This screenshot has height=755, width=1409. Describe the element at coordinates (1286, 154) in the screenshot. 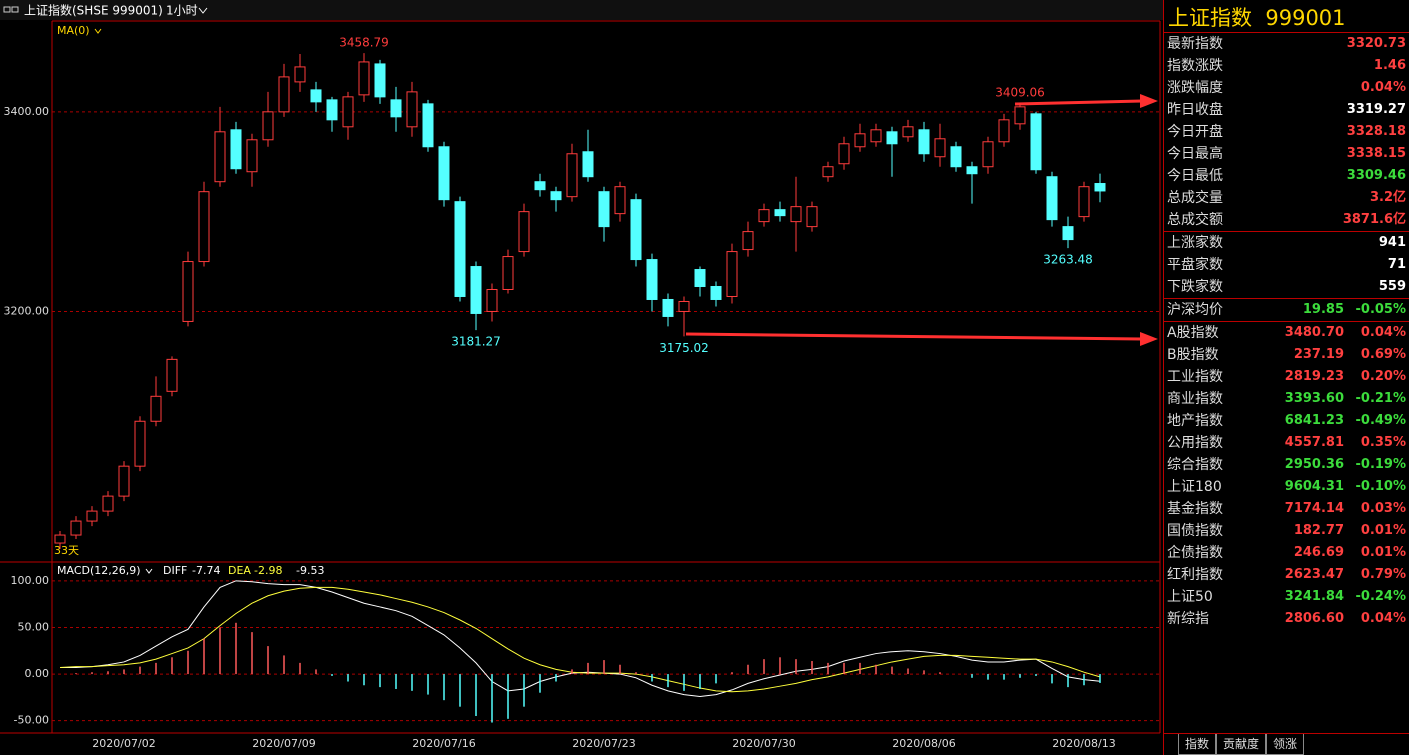

I see `quote-row: 今日最高 3338.15` at that location.